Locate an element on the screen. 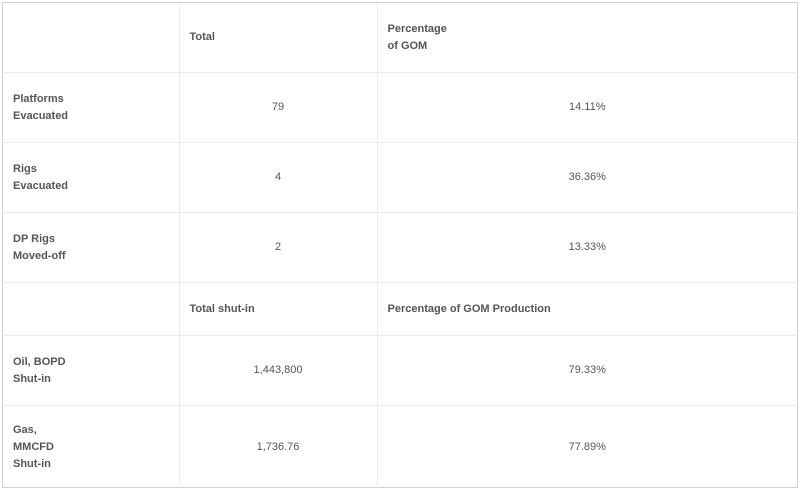  row-label-line3: Shut-in is located at coordinates (32, 463).